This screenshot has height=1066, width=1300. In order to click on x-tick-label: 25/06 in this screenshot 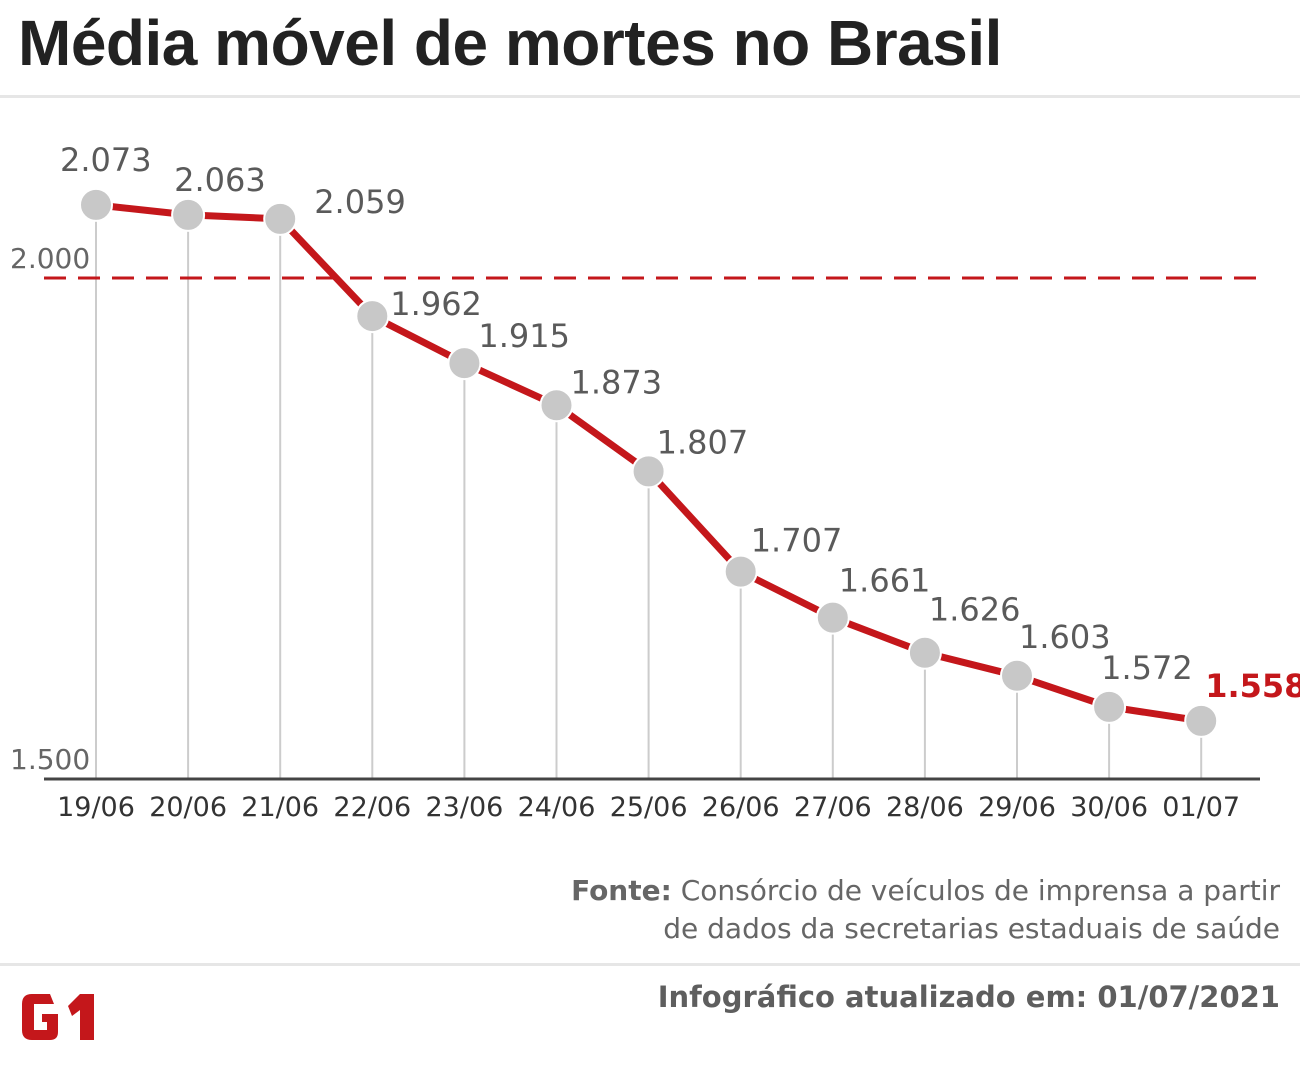, I will do `click(649, 807)`.